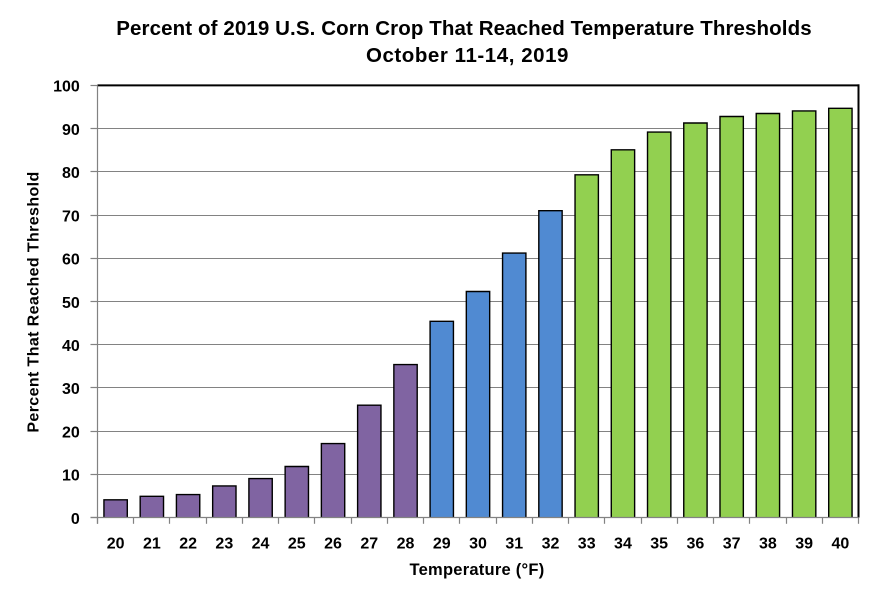  I want to click on svg-text: 100, so click(66, 87).